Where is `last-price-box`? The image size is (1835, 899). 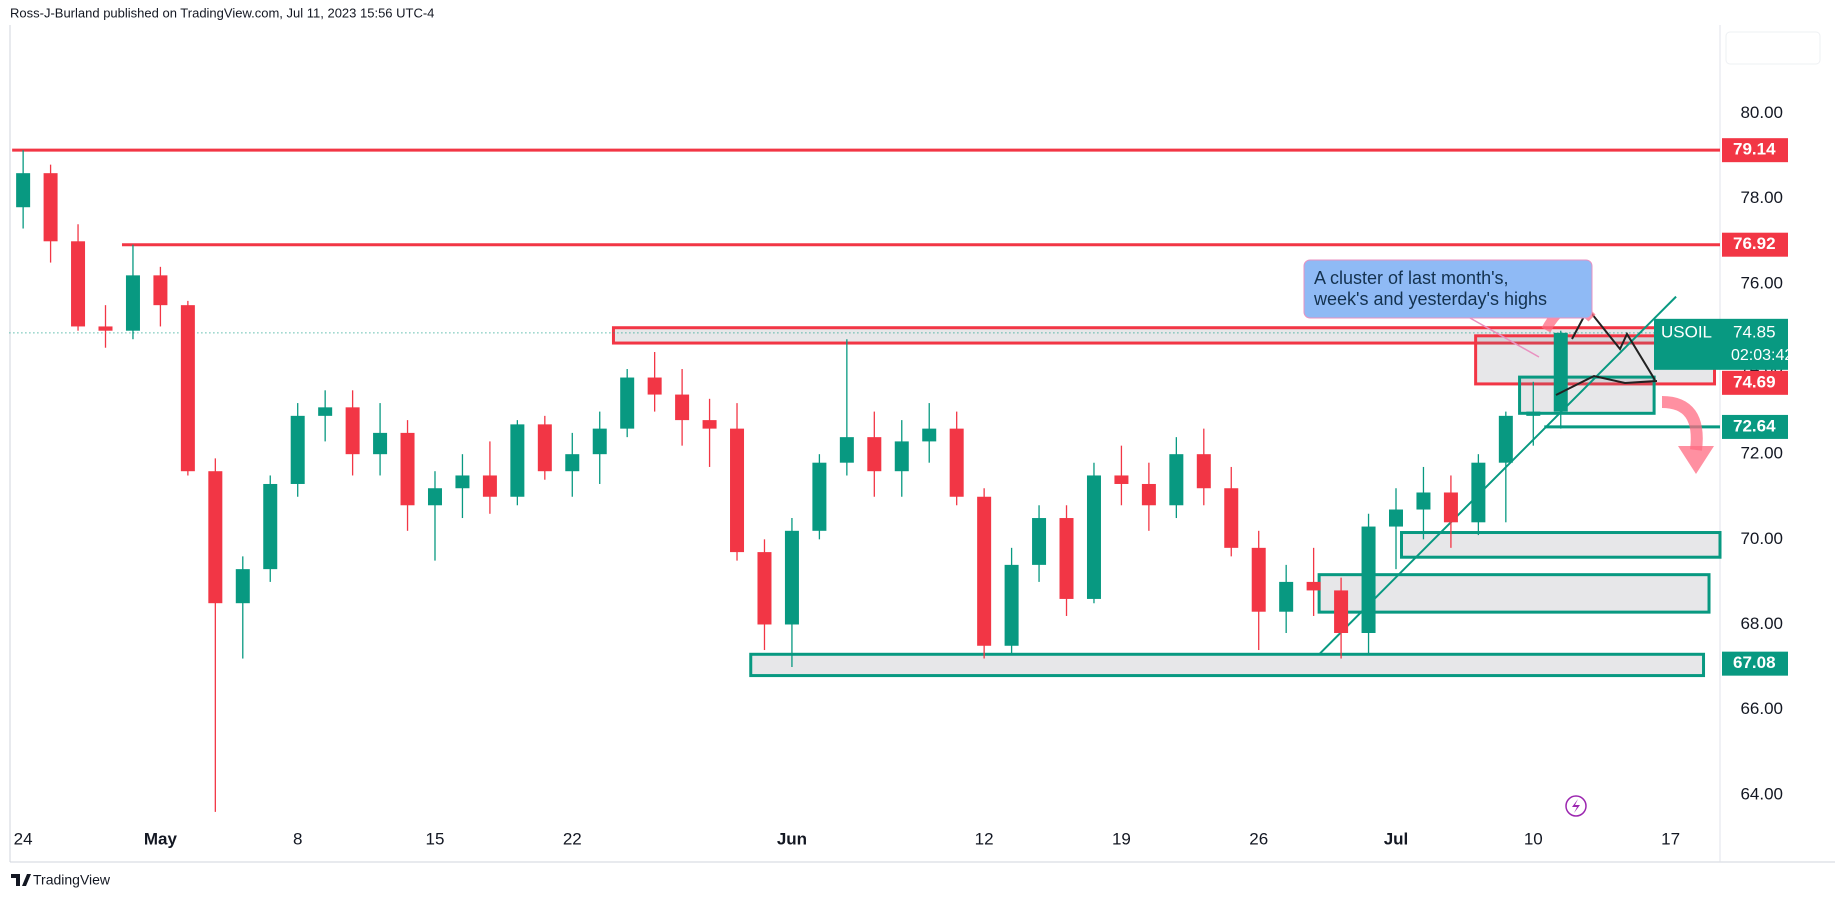
last-price-box is located at coordinates (1721, 344).